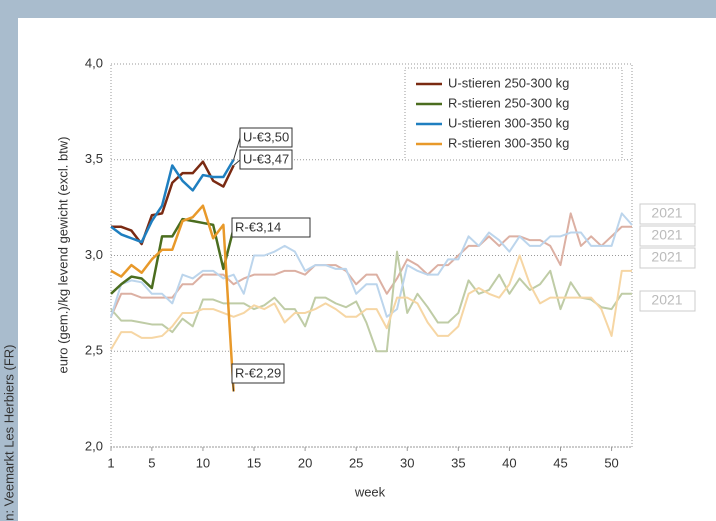  I want to click on x-tick-label: 30, so click(407, 462).